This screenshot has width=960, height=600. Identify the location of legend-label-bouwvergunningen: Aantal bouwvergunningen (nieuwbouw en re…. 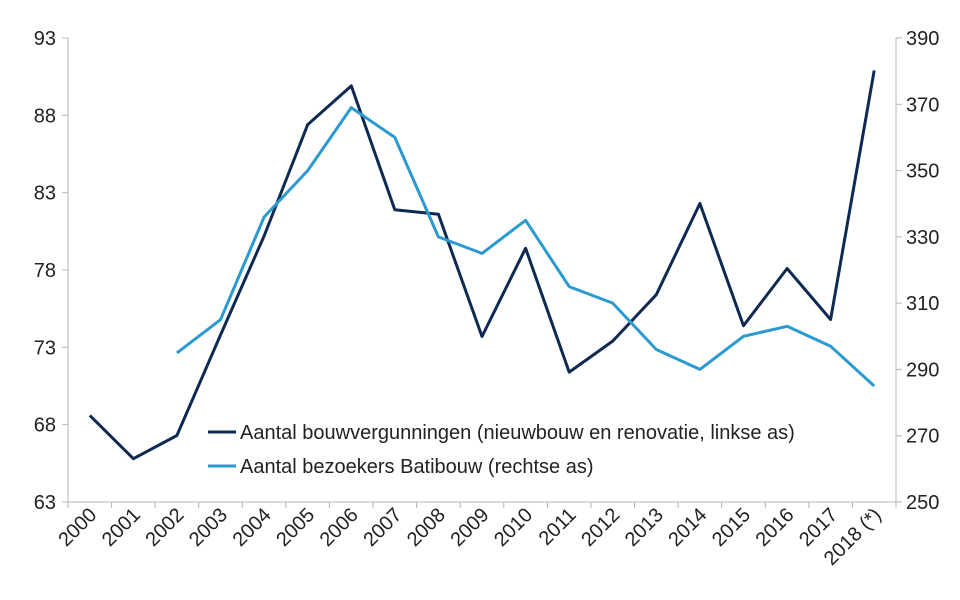
(517, 433).